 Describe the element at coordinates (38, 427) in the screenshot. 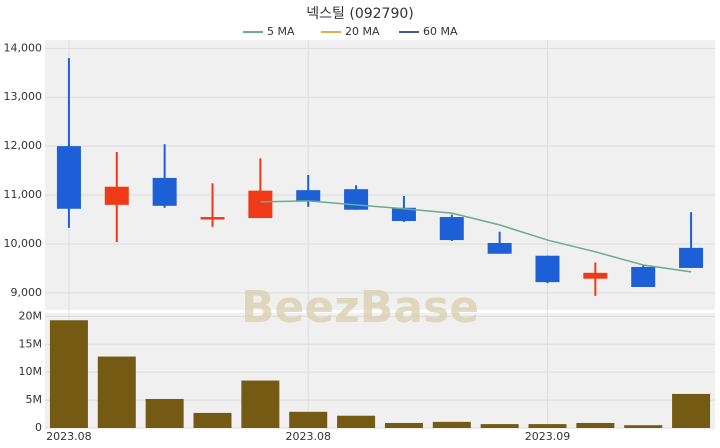

I see `y-tick-label: 0` at that location.